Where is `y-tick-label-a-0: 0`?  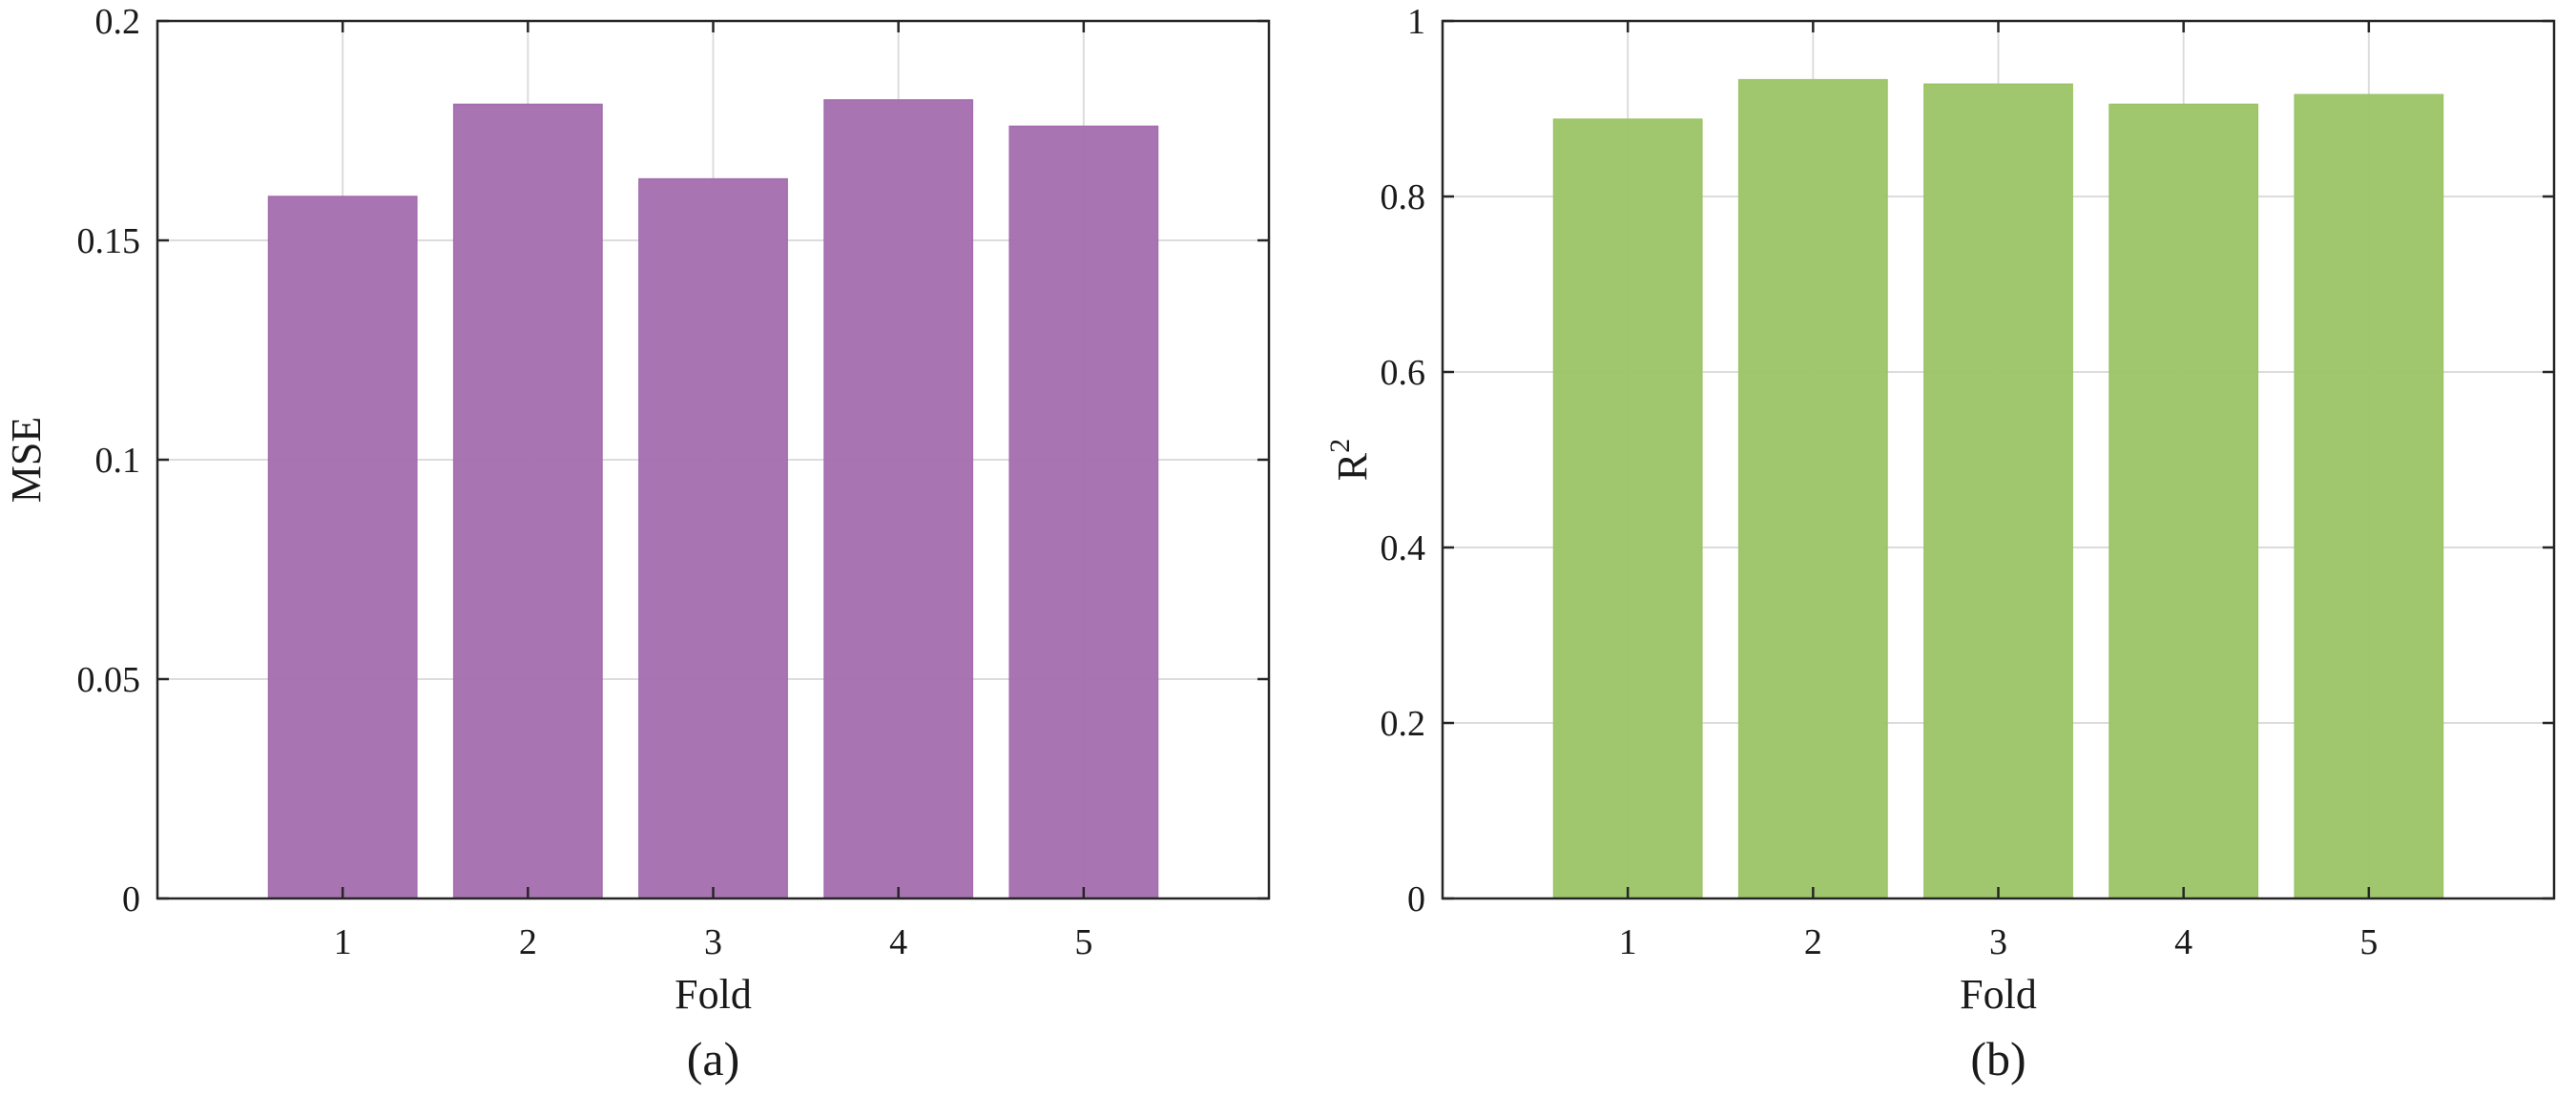 y-tick-label-a-0: 0 is located at coordinates (131, 899).